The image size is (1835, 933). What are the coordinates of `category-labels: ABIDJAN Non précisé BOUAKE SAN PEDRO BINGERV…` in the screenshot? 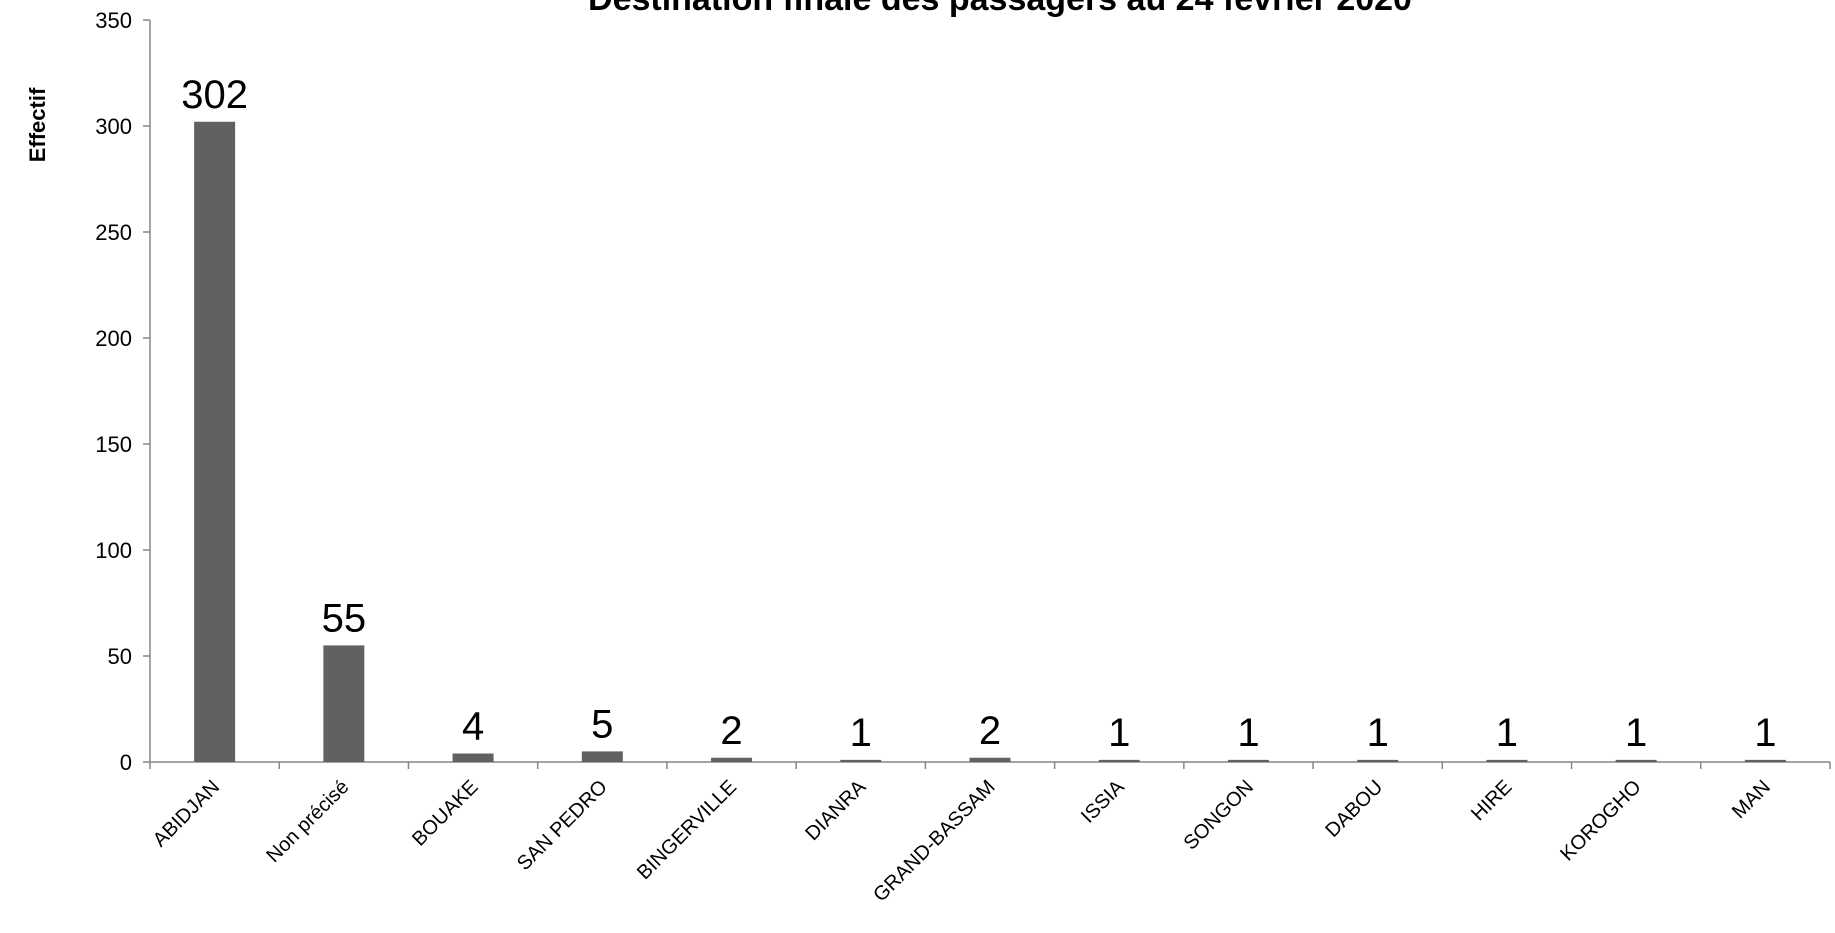 It's located at (962, 841).